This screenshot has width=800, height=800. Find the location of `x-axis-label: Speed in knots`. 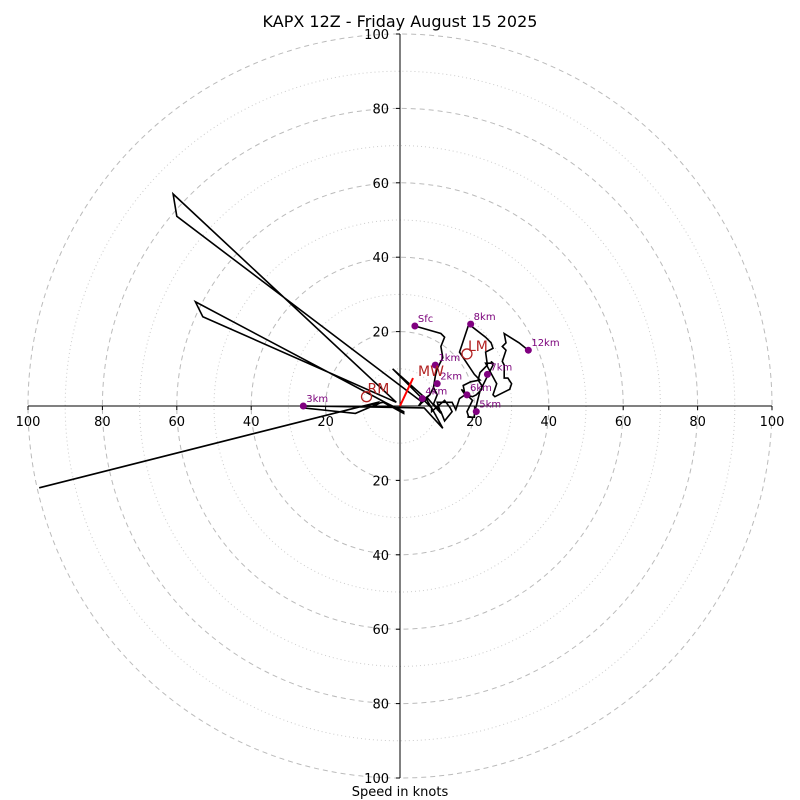

x-axis-label: Speed in knots is located at coordinates (400, 792).